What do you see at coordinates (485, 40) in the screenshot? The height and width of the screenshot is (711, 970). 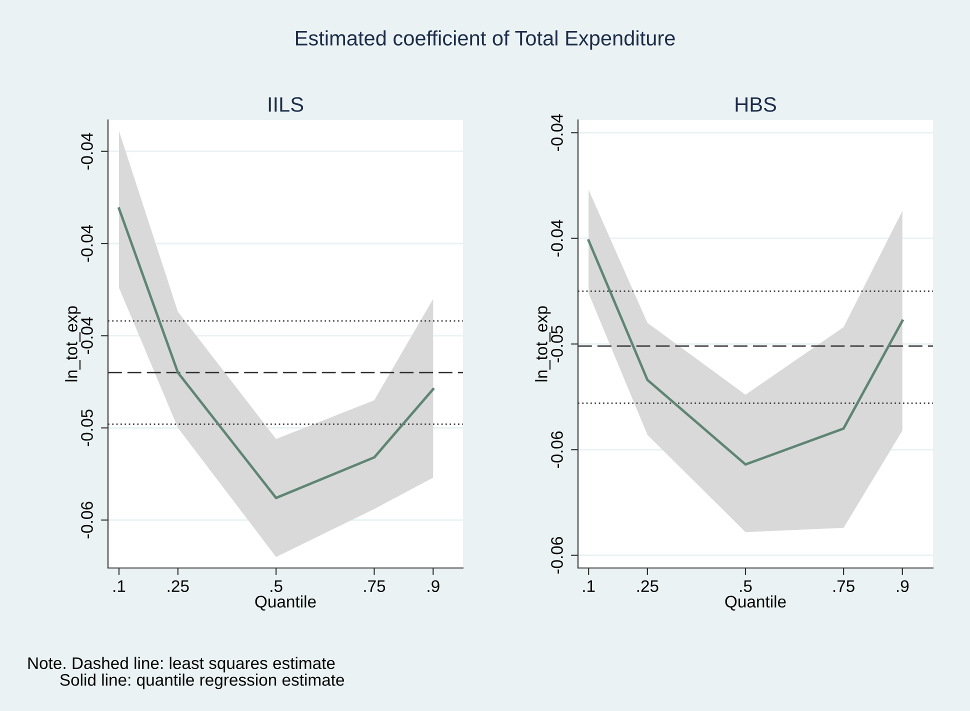 I see `text: Estimated coefficient of Total Expenditure` at bounding box center [485, 40].